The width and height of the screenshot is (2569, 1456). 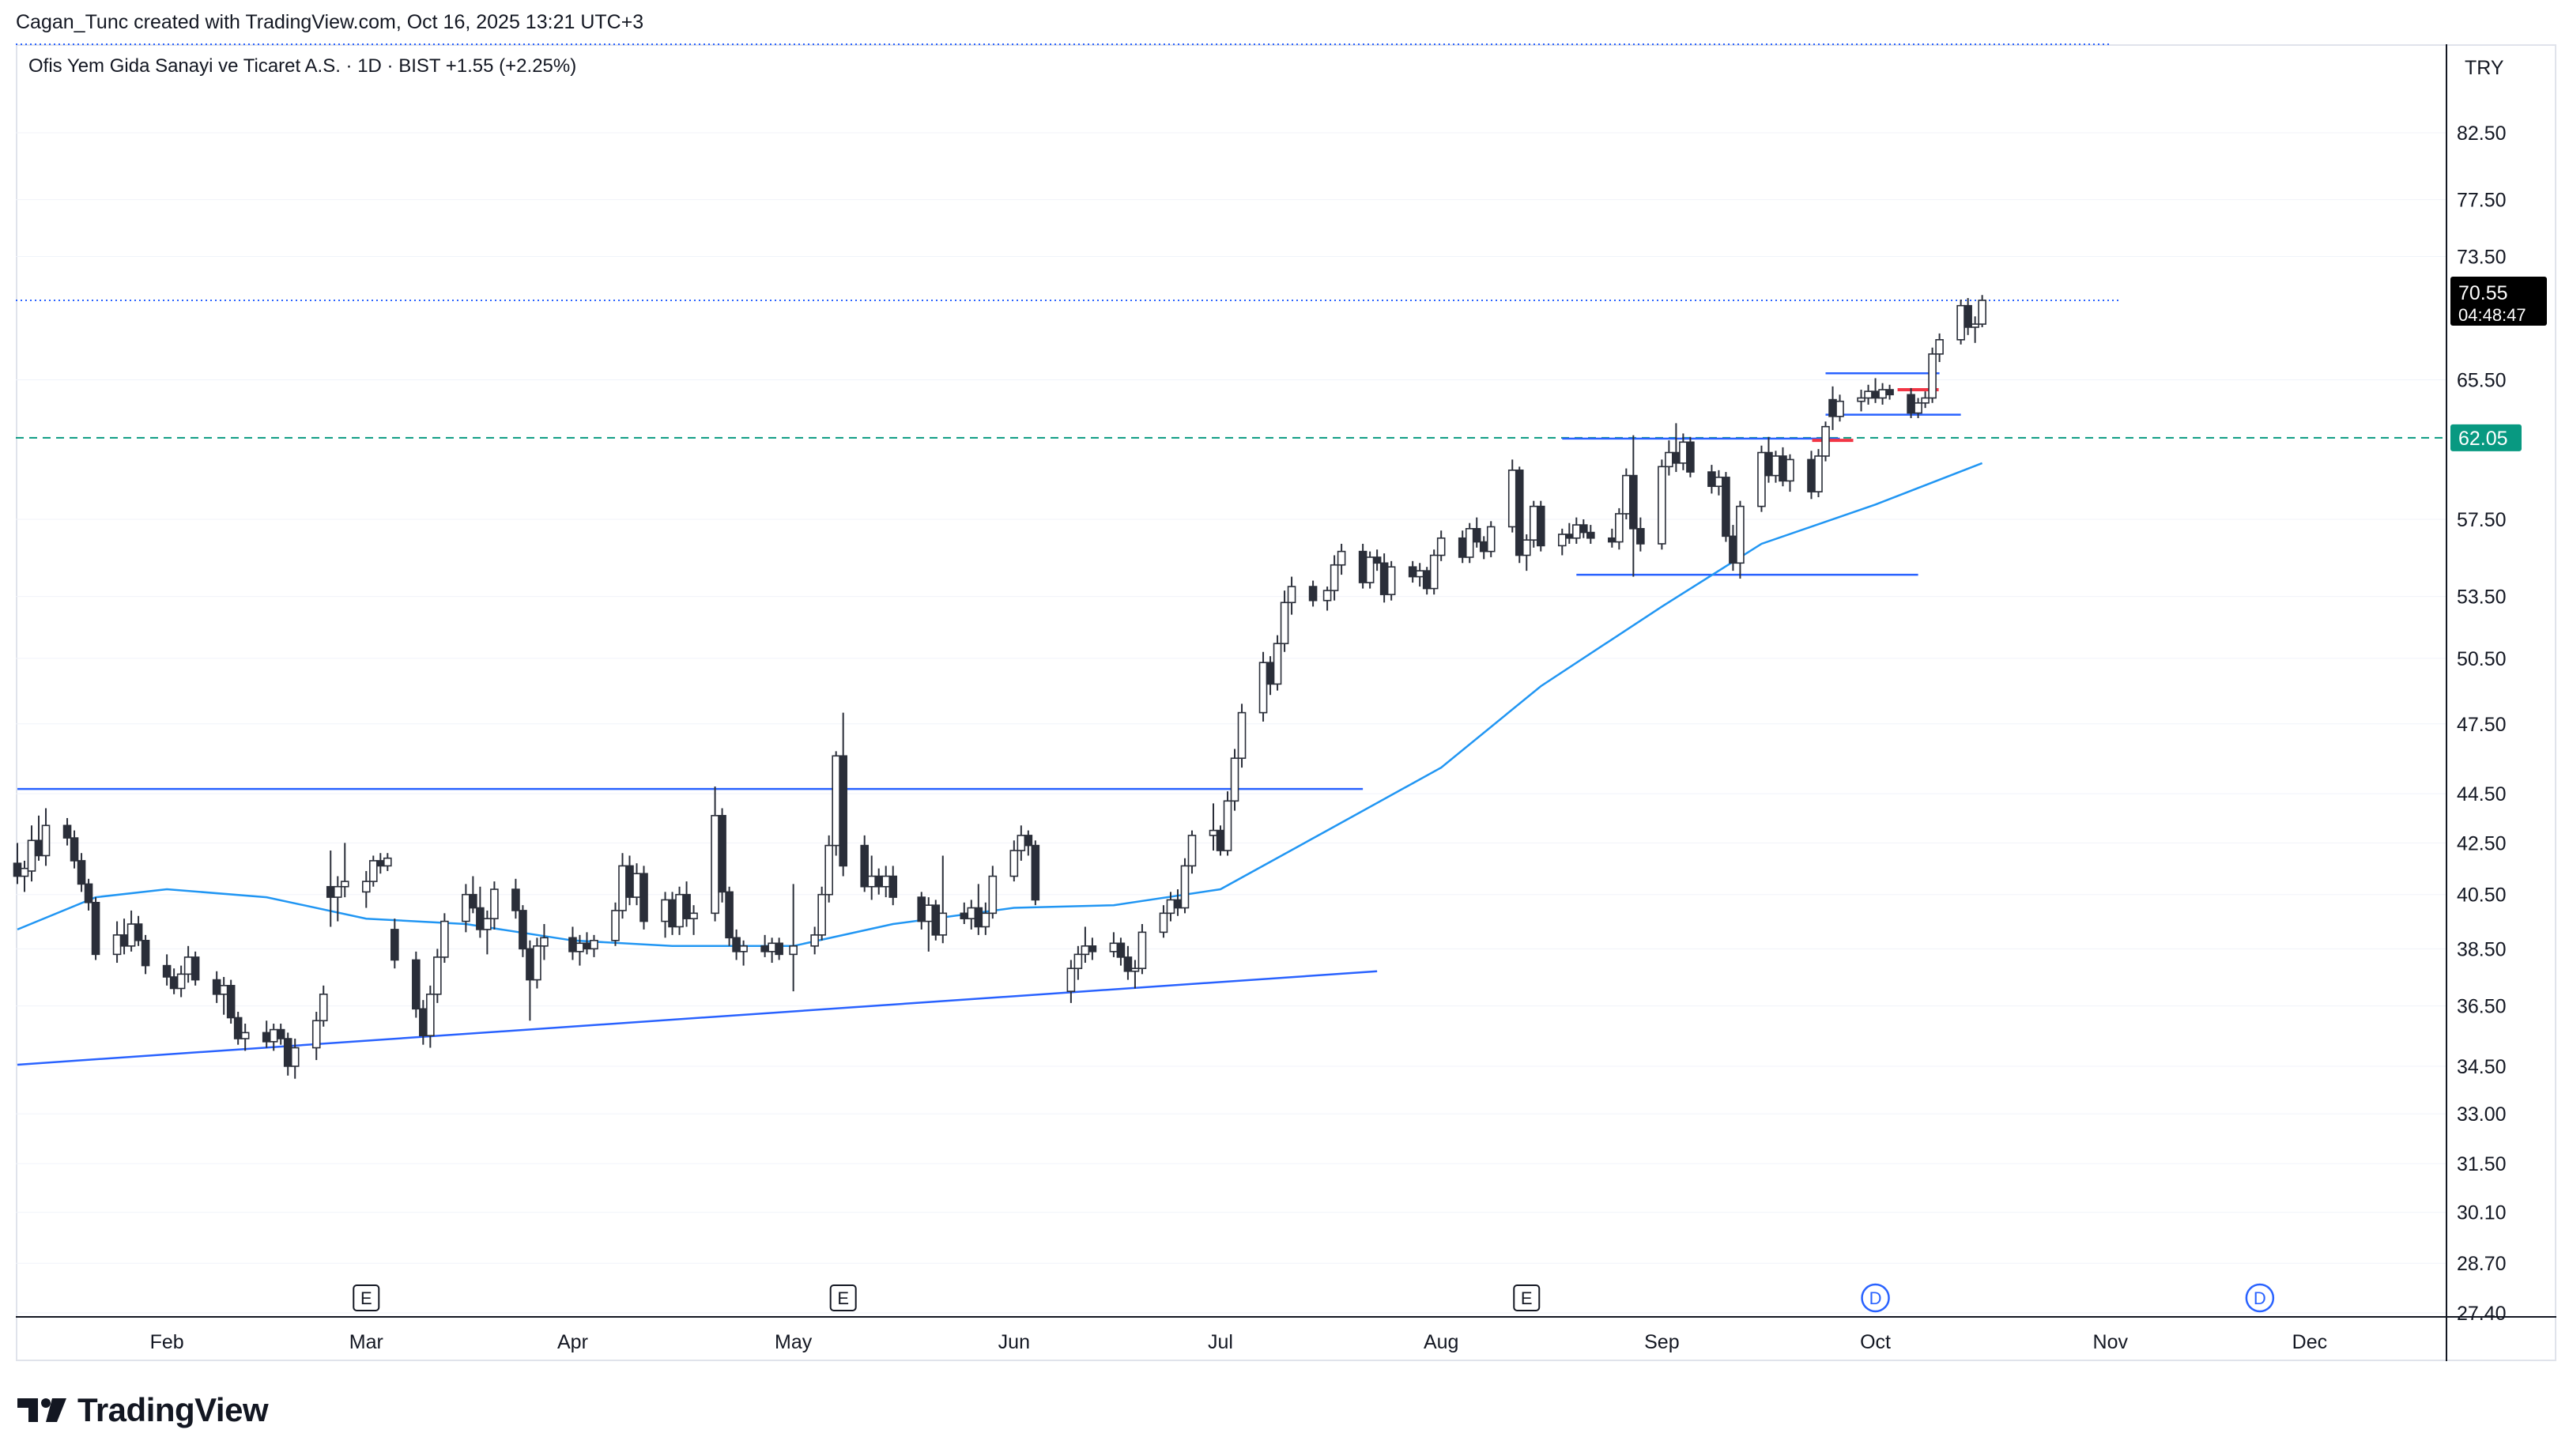 I want to click on time-tick-label: Aug, so click(x=1441, y=1342).